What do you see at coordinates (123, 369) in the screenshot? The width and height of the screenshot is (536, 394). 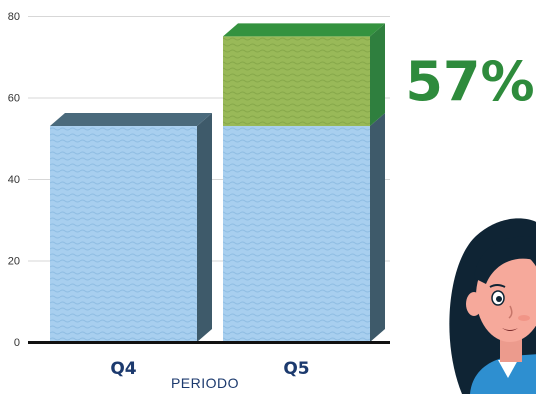 I see `x-tick-label: Q4` at bounding box center [123, 369].